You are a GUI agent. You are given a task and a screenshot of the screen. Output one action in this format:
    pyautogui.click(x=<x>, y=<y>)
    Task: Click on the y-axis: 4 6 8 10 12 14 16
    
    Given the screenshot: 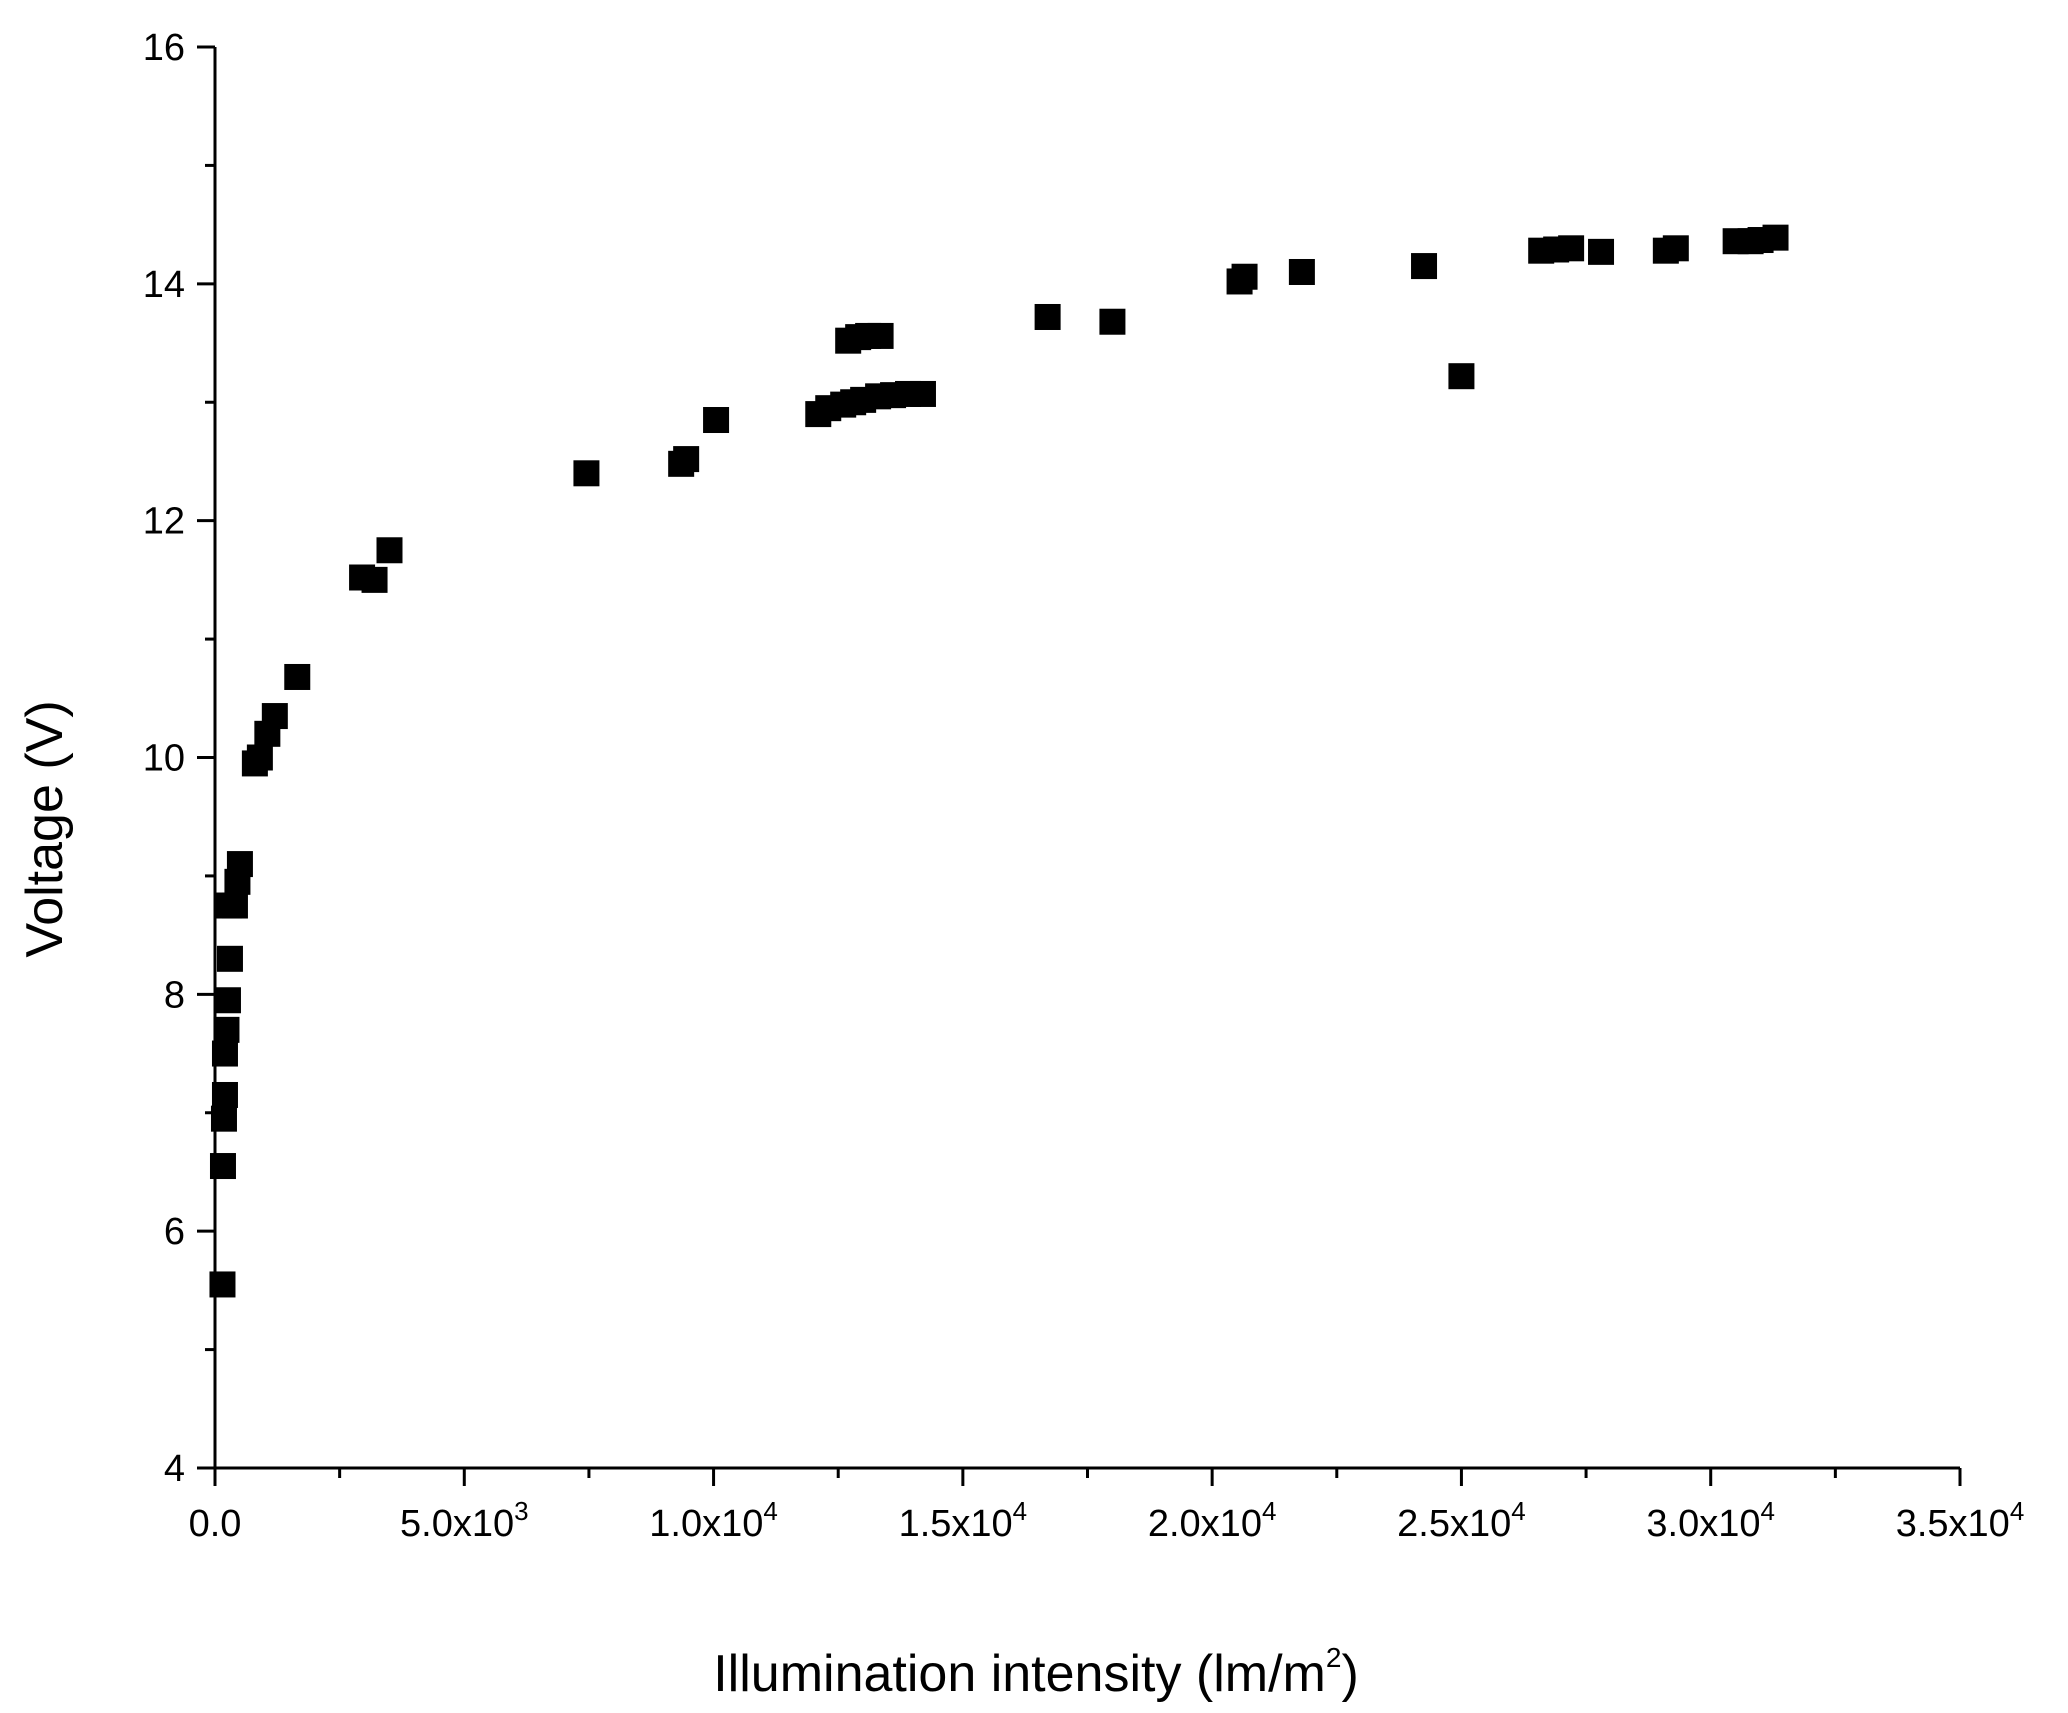 What is the action you would take?
    pyautogui.click(x=180, y=758)
    